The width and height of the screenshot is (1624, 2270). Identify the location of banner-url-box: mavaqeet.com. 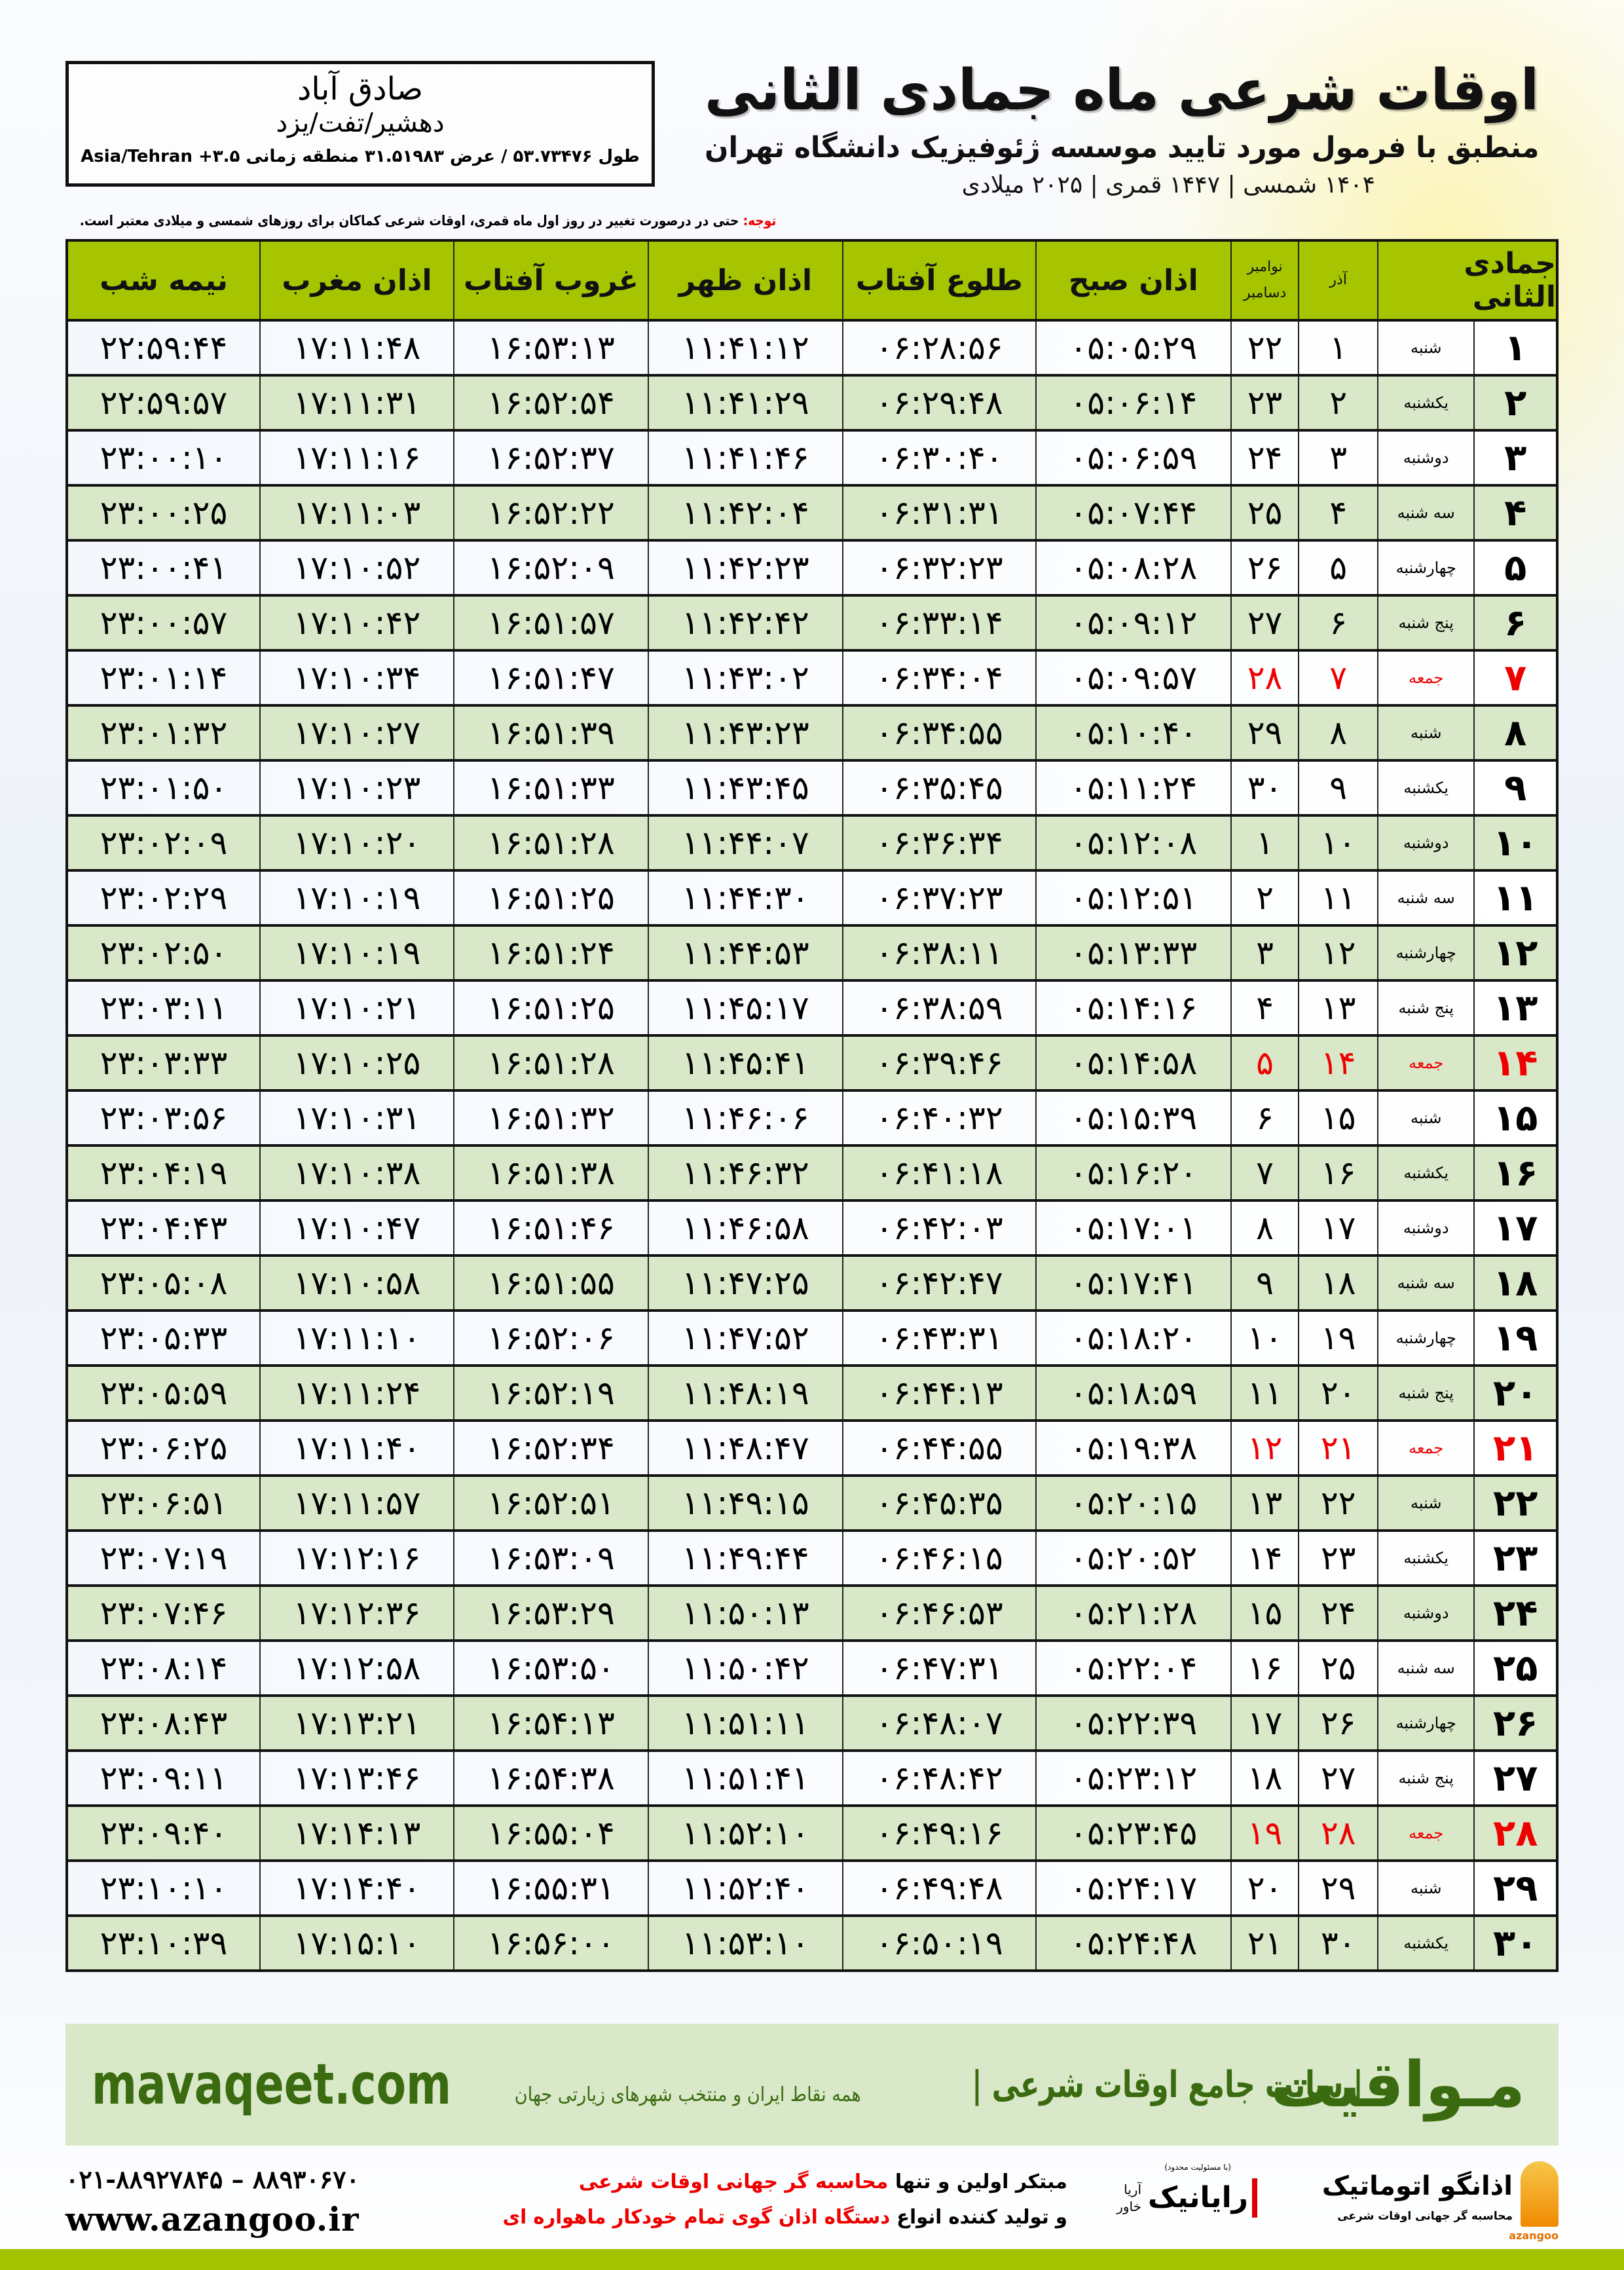
(275, 2085).